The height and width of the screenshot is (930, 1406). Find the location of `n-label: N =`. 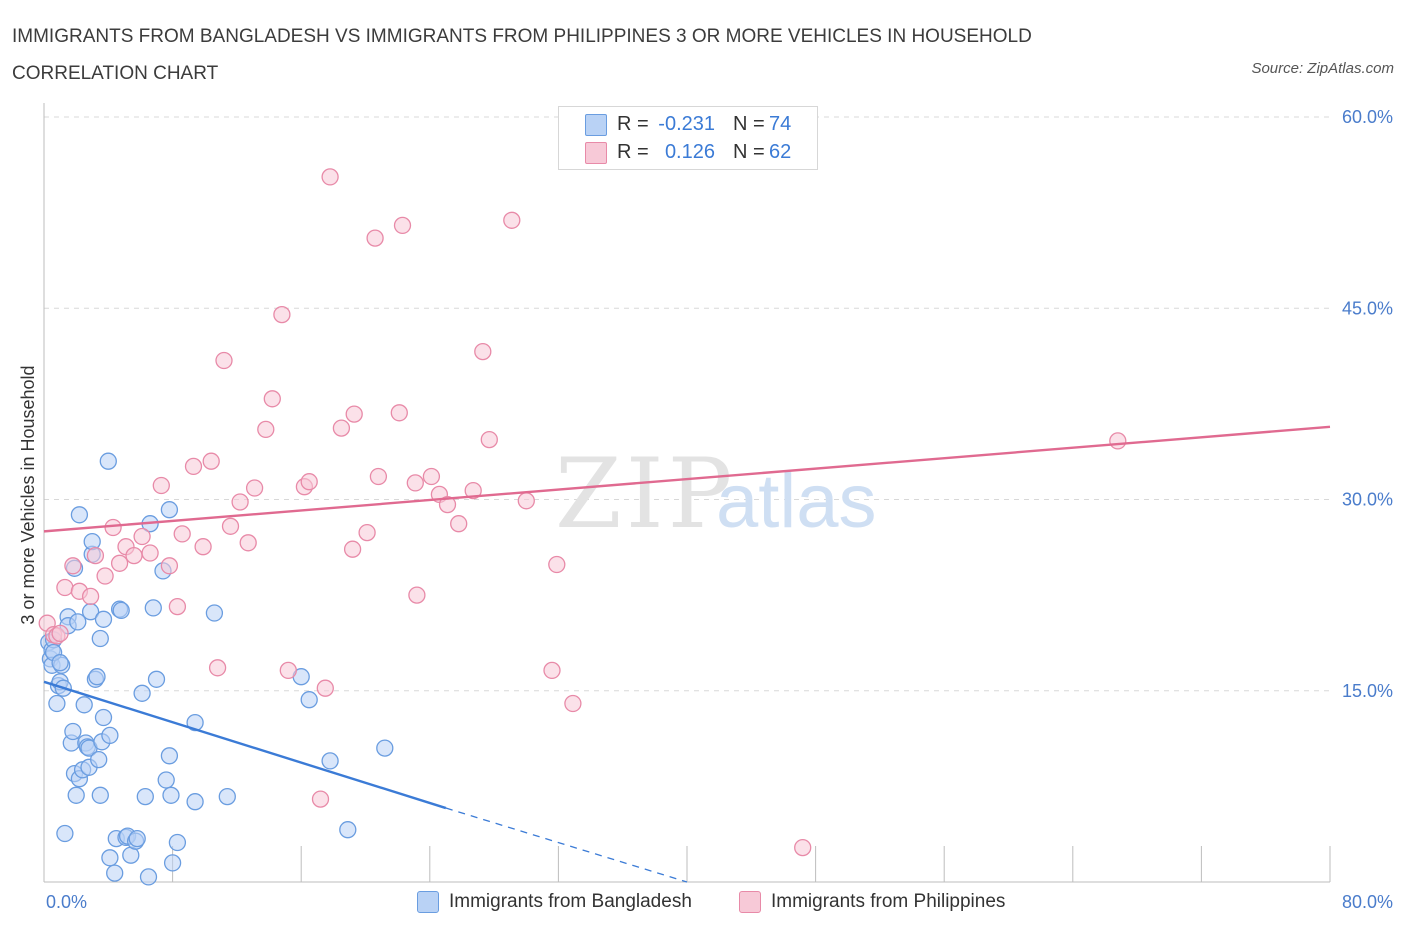

n-label: N = is located at coordinates (749, 152).